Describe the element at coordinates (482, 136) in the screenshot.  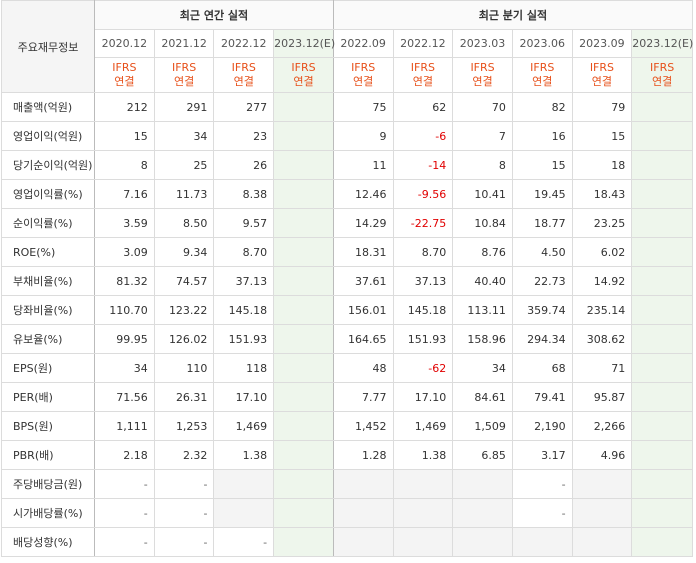
I see `value-cell: 7` at that location.